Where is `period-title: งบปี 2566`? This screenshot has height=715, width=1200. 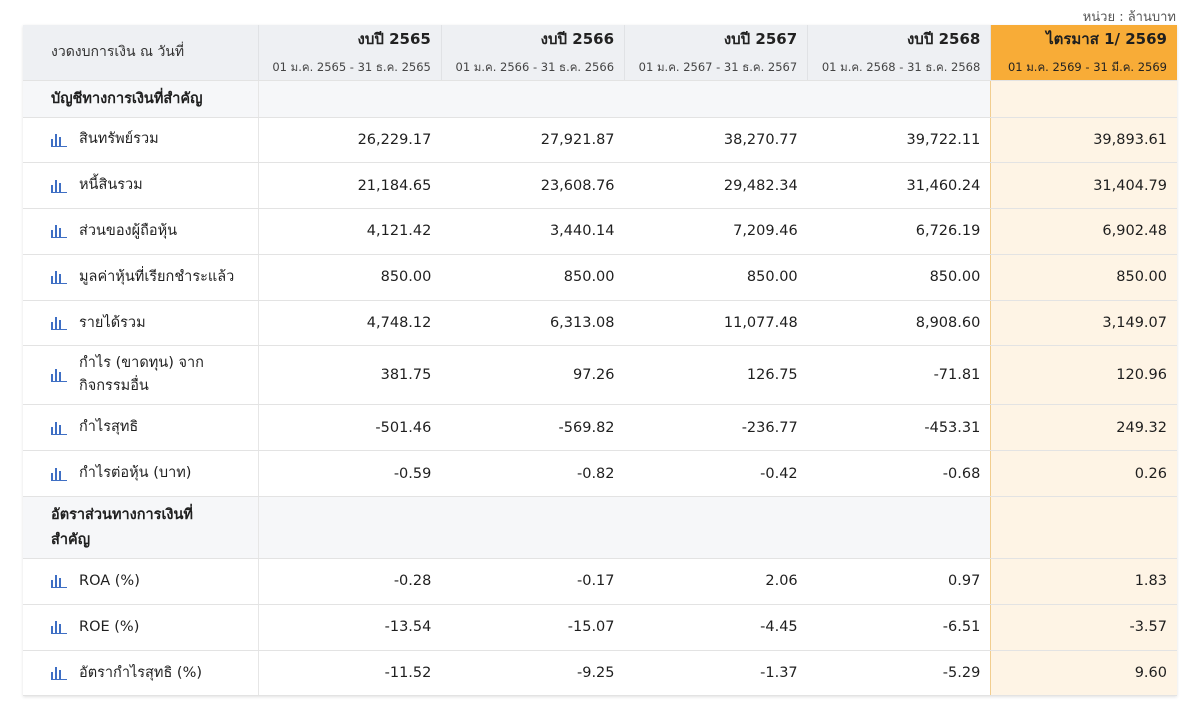
period-title: งบปี 2566 is located at coordinates (577, 39).